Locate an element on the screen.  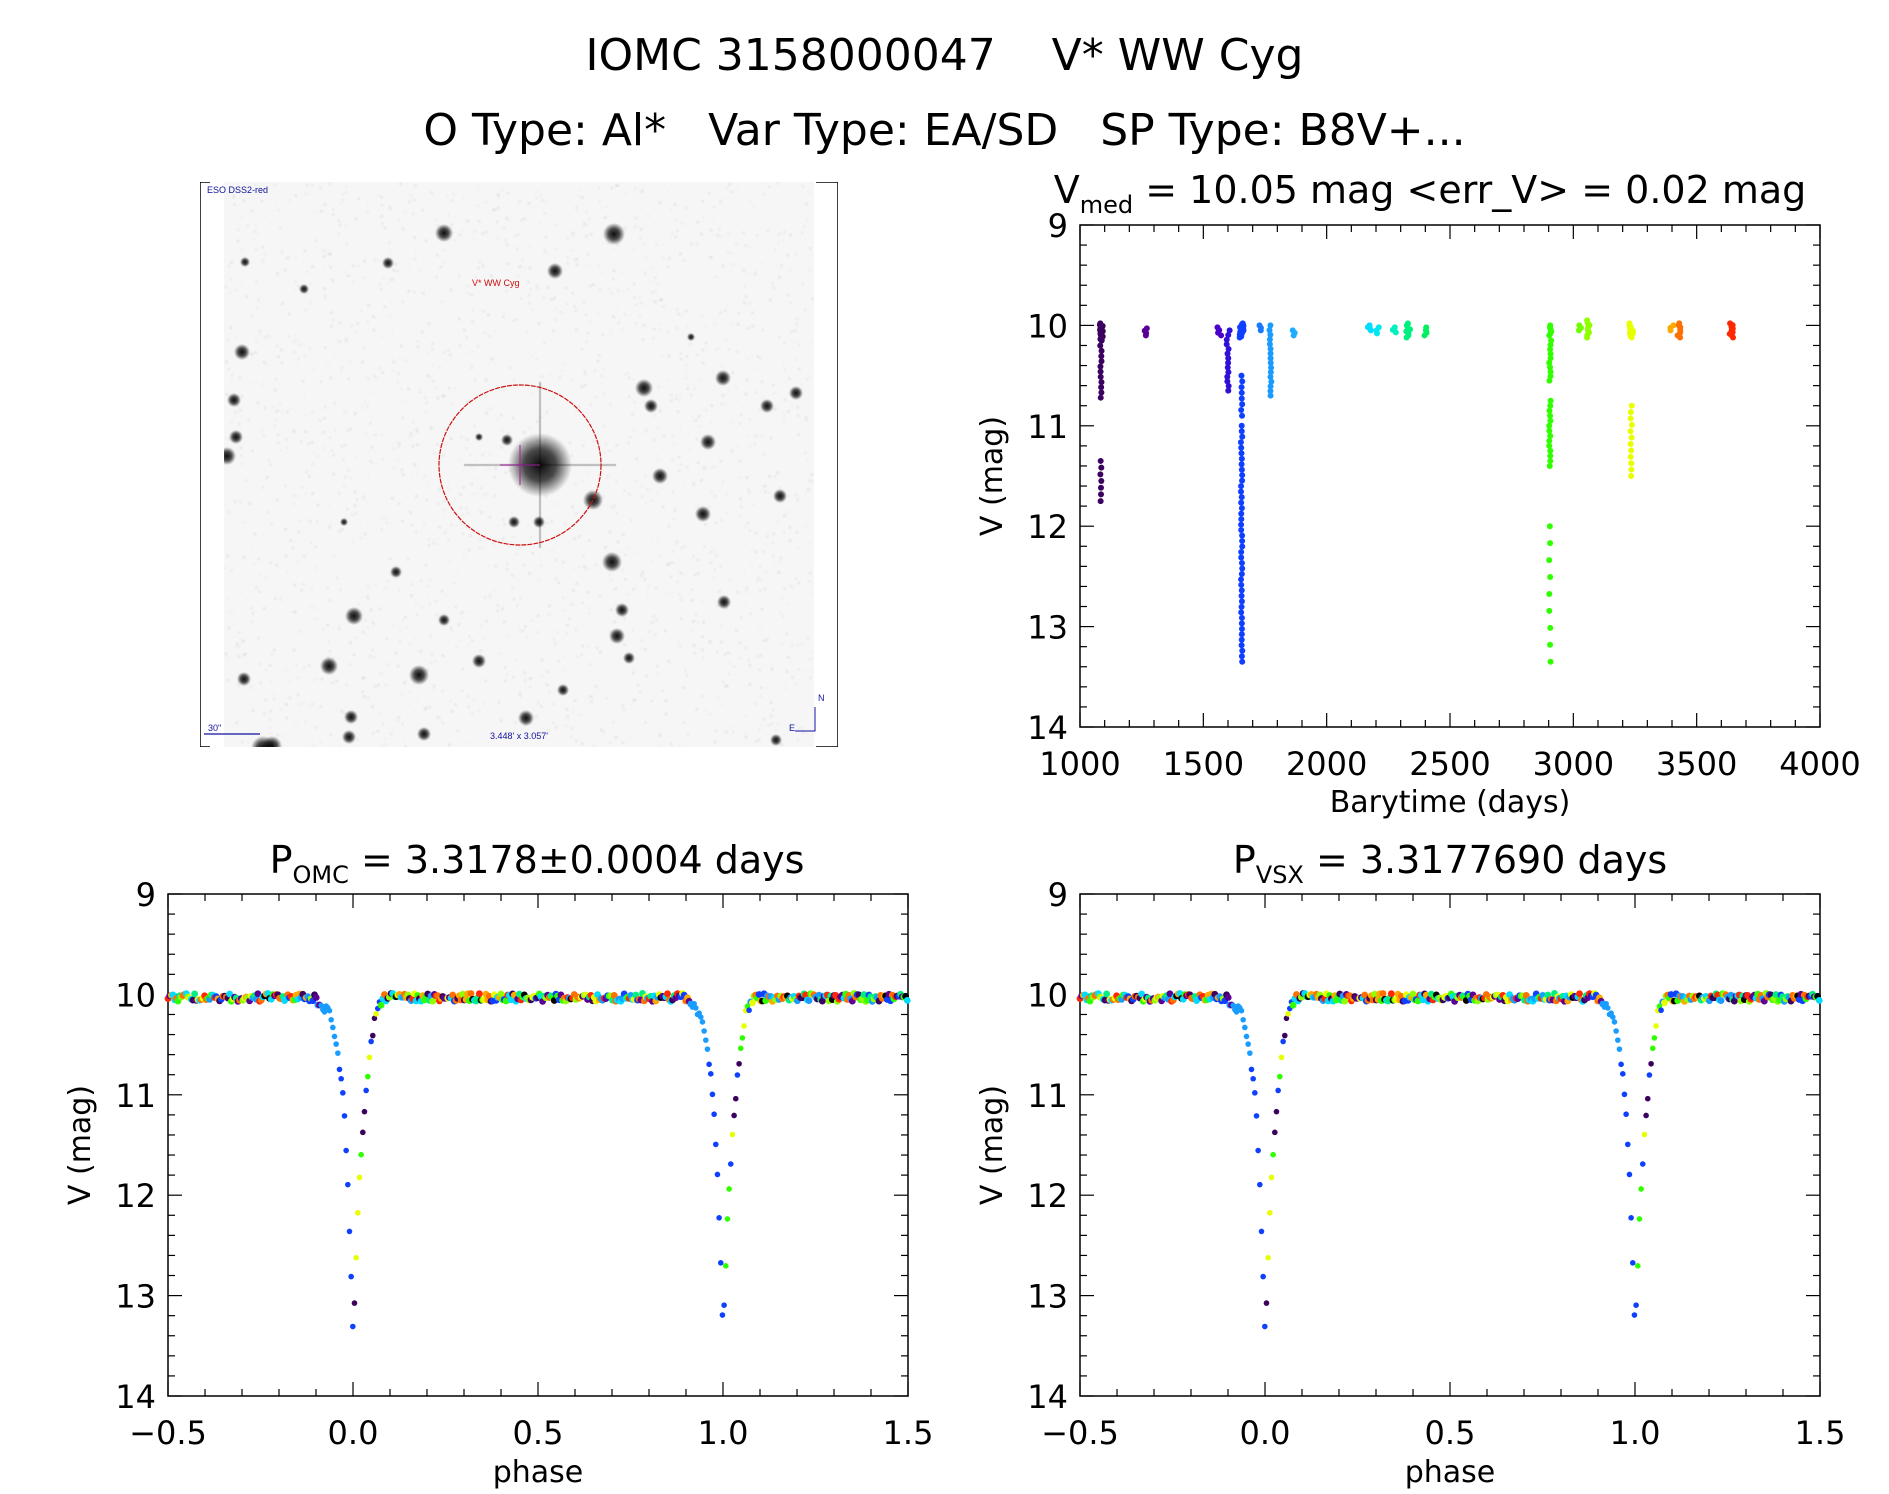
x-tick-label: 1500 is located at coordinates (1203, 764).